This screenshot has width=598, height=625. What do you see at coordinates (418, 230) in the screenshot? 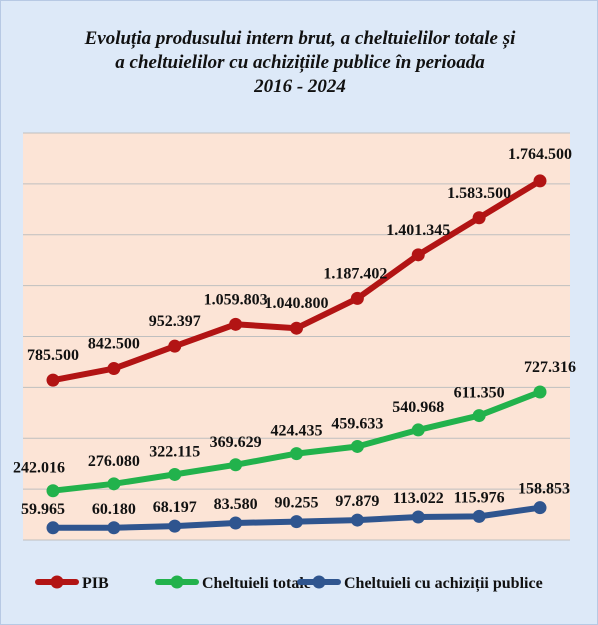
I see `data-label: 1.401.345` at bounding box center [418, 230].